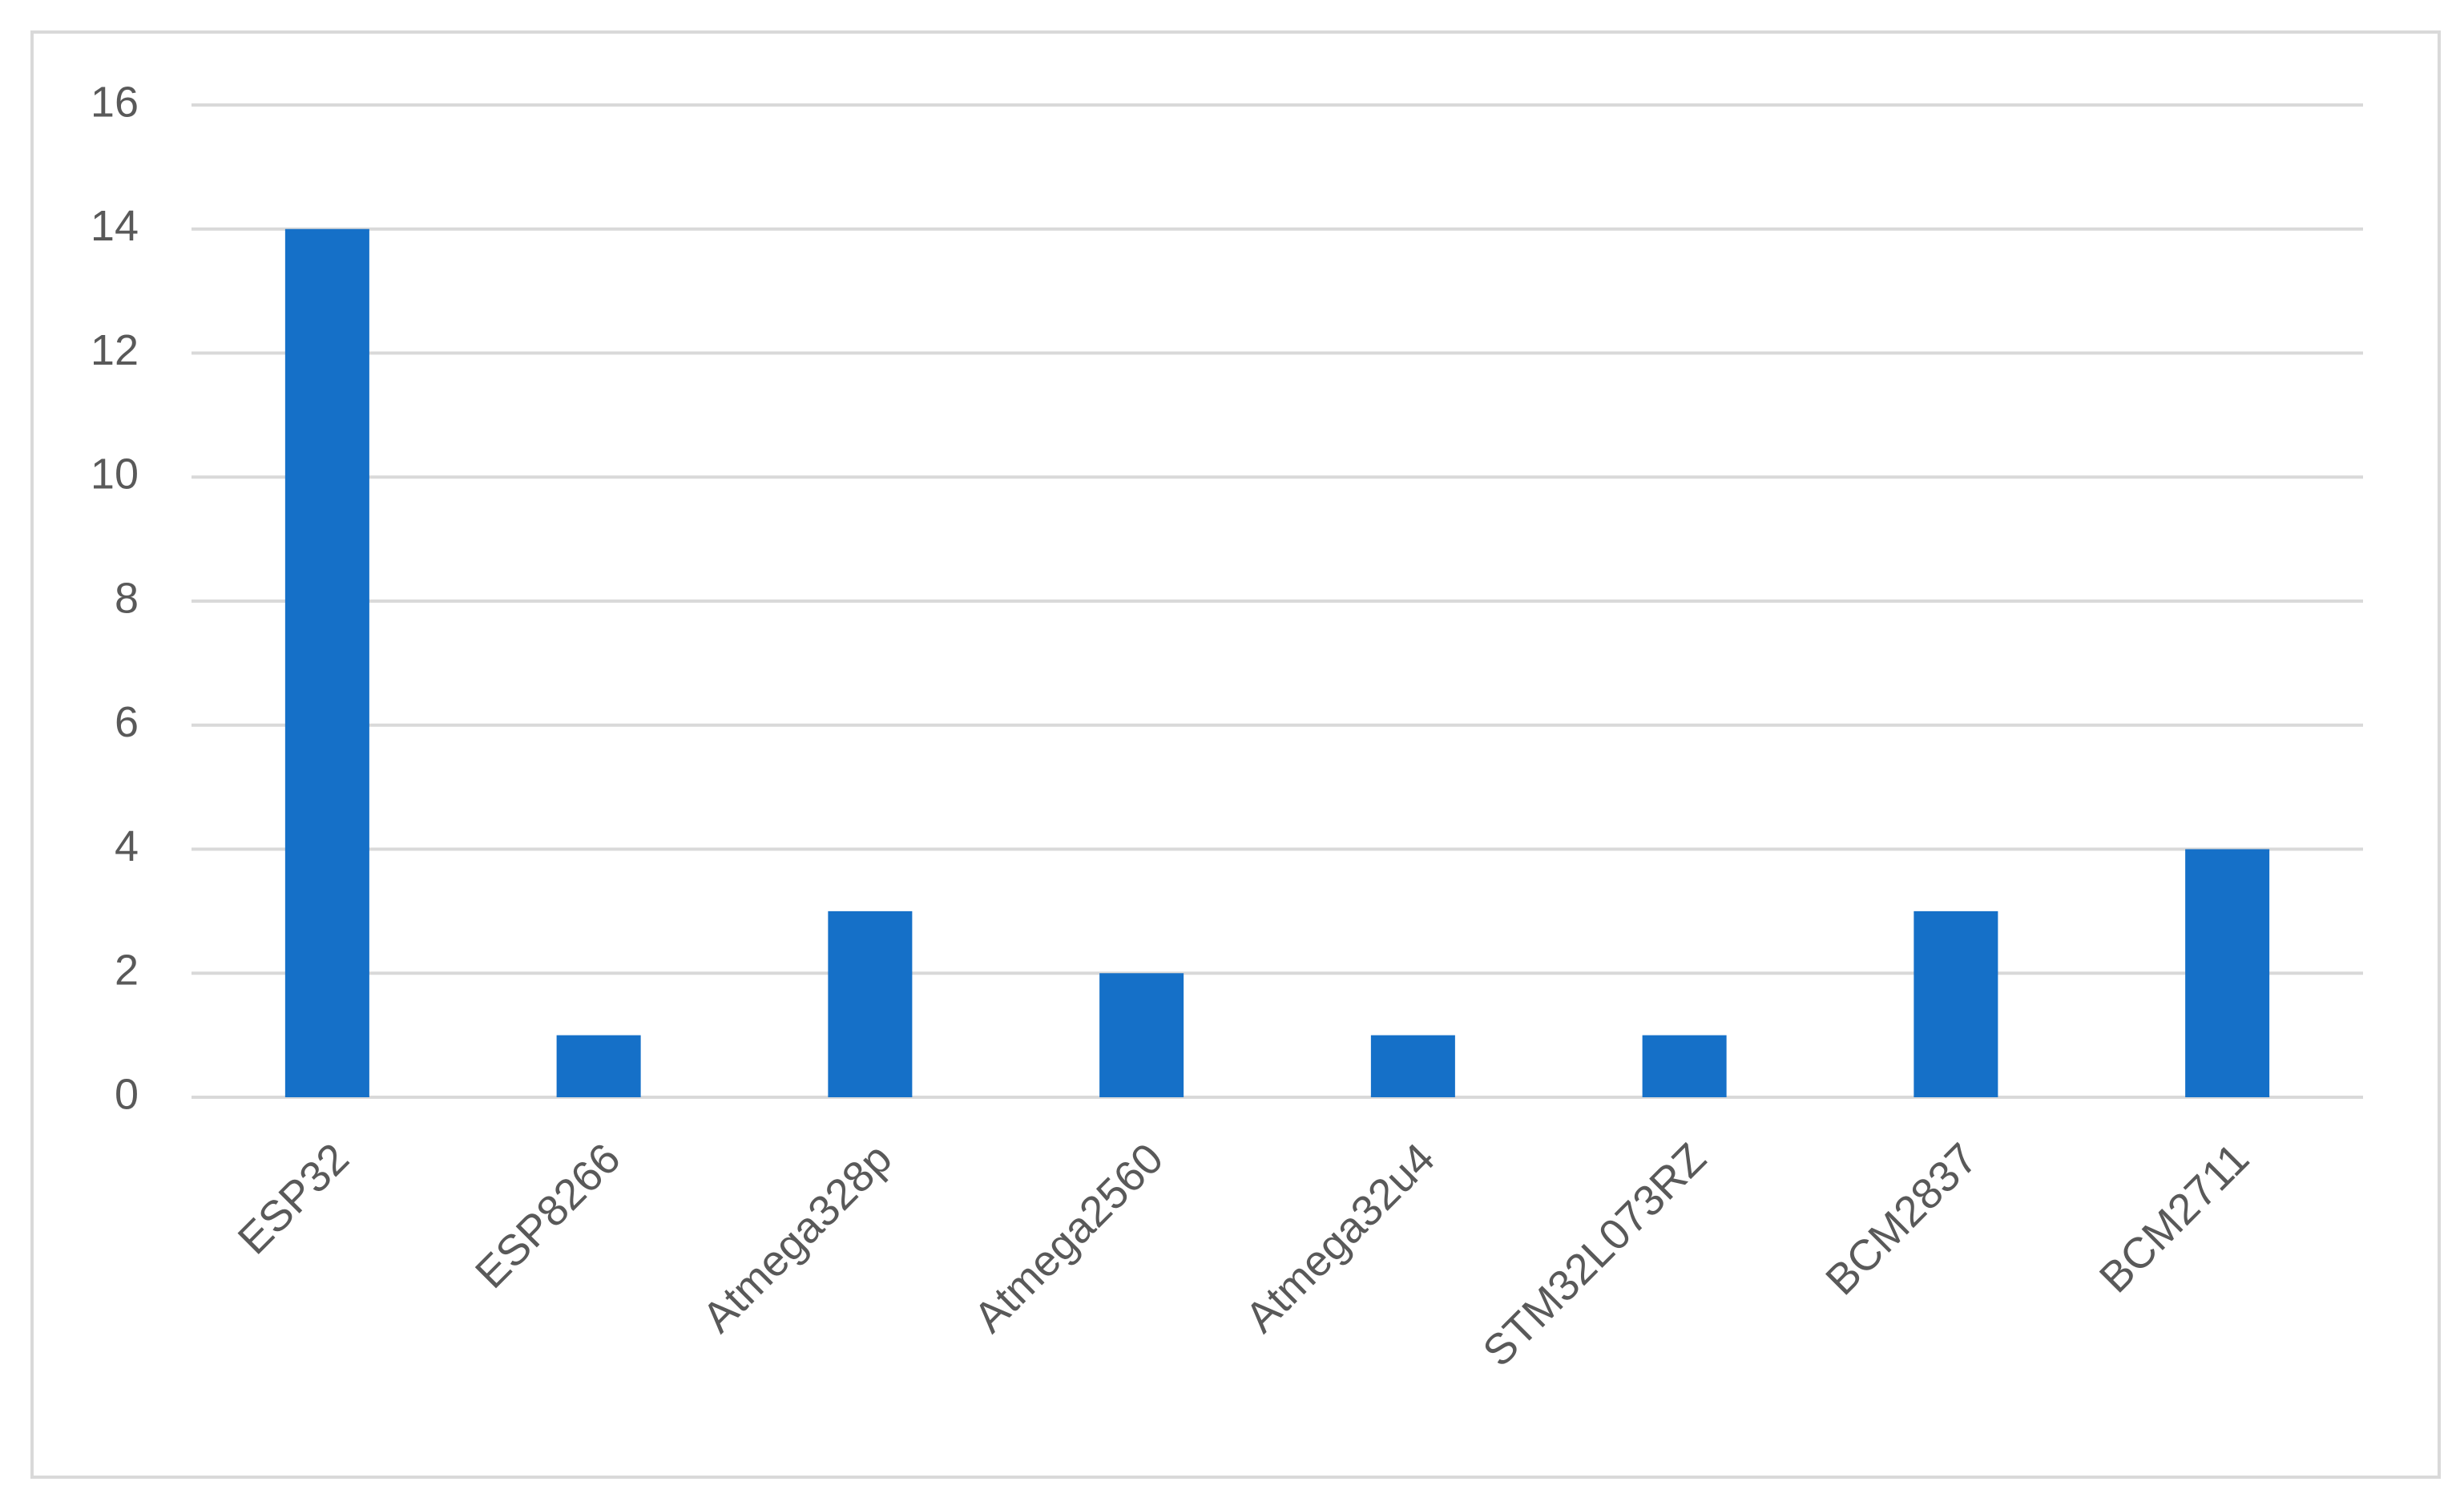 This screenshot has width=2464, height=1510. I want to click on y-tick-label: 8, so click(127, 598).